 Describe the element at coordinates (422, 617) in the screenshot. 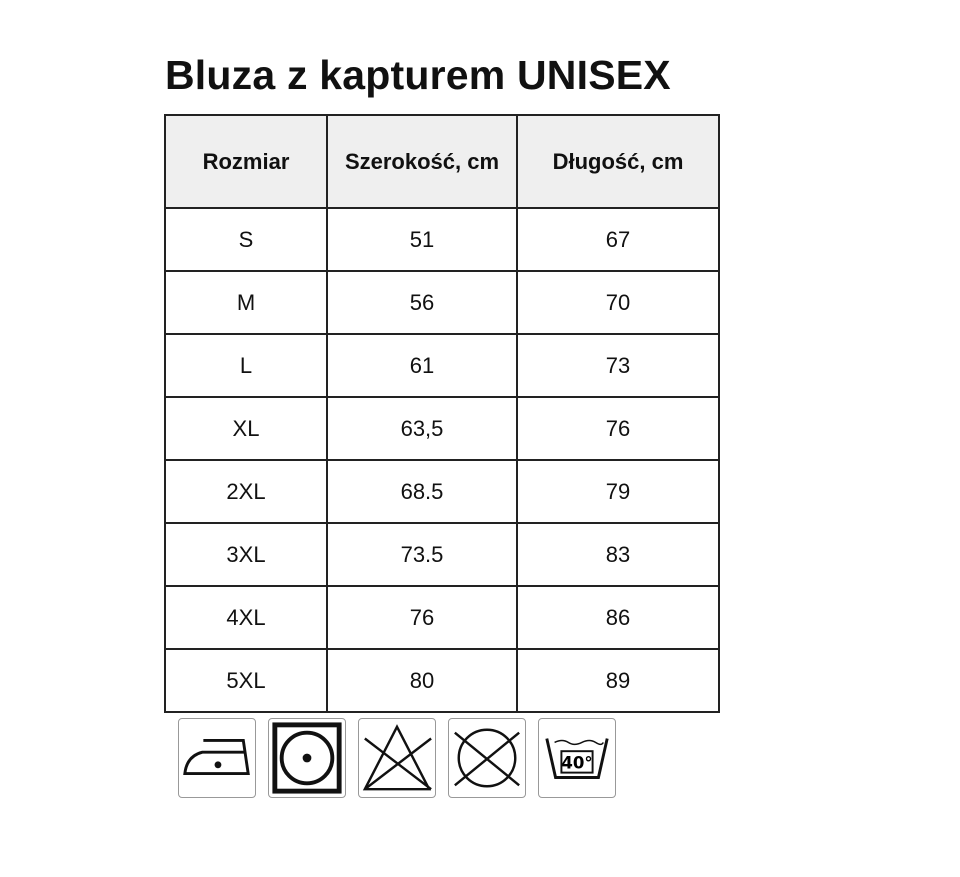

I see `width-cell: 76` at that location.